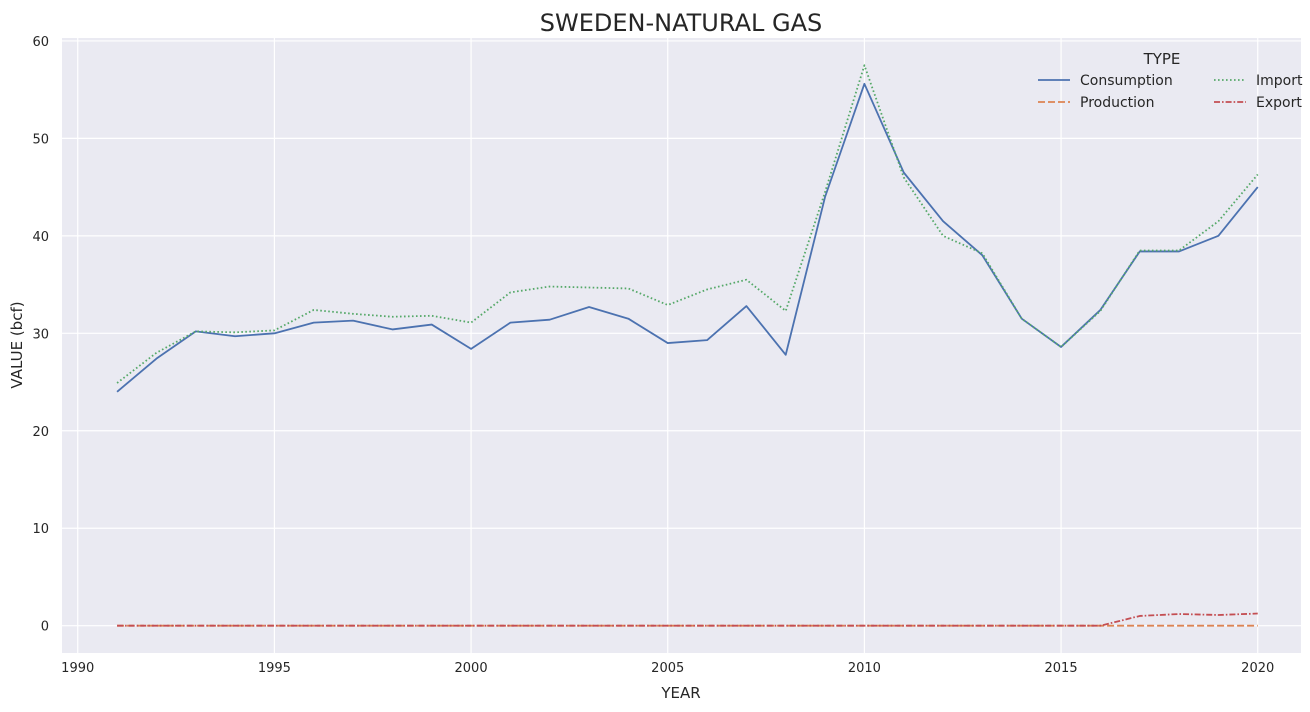 The height and width of the screenshot is (712, 1310). I want to click on x-tick-label: 1995, so click(274, 668).